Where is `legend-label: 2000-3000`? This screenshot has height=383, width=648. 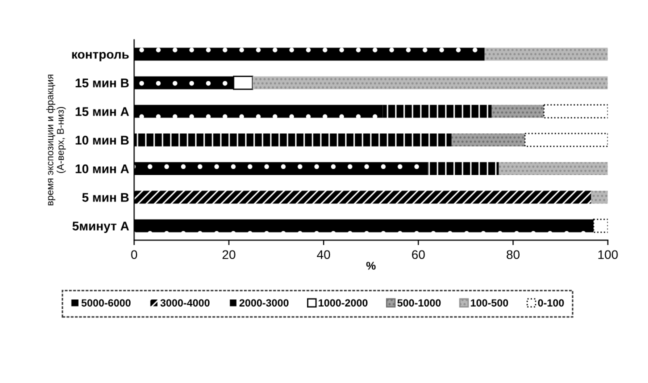 legend-label: 2000-3000 is located at coordinates (264, 303).